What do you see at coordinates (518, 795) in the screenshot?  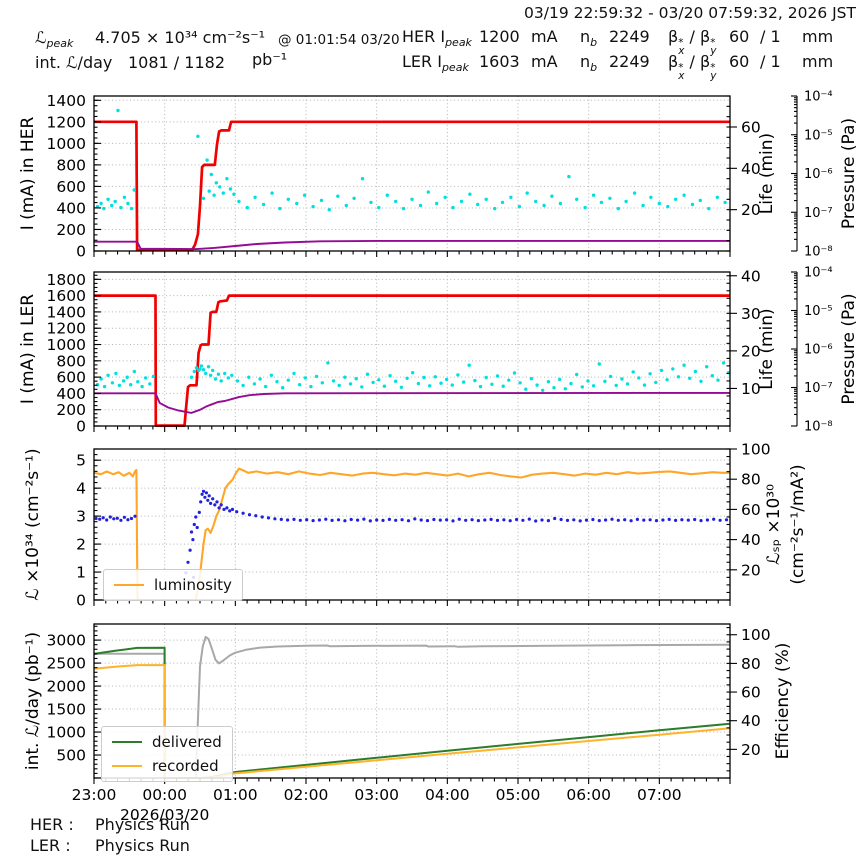 I see `svg-text: 05:00` at bounding box center [518, 795].